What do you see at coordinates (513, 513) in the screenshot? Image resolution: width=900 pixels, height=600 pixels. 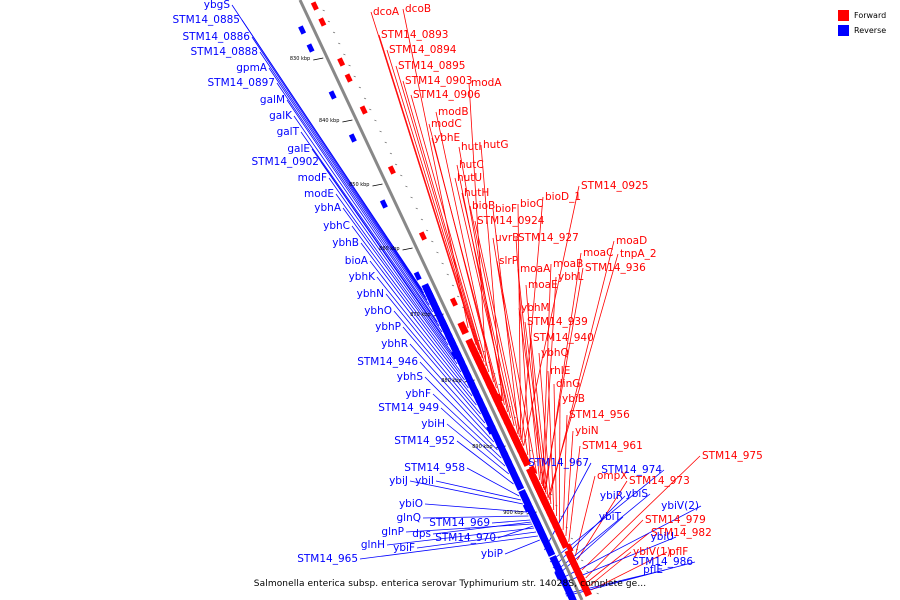 I see `tick-label: 900 kbp` at bounding box center [513, 513].